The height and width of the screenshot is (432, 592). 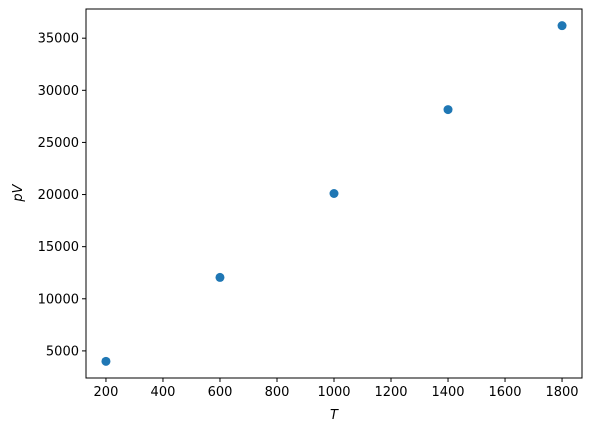 What do you see at coordinates (163, 392) in the screenshot?
I see `x-tick-label: 400` at bounding box center [163, 392].